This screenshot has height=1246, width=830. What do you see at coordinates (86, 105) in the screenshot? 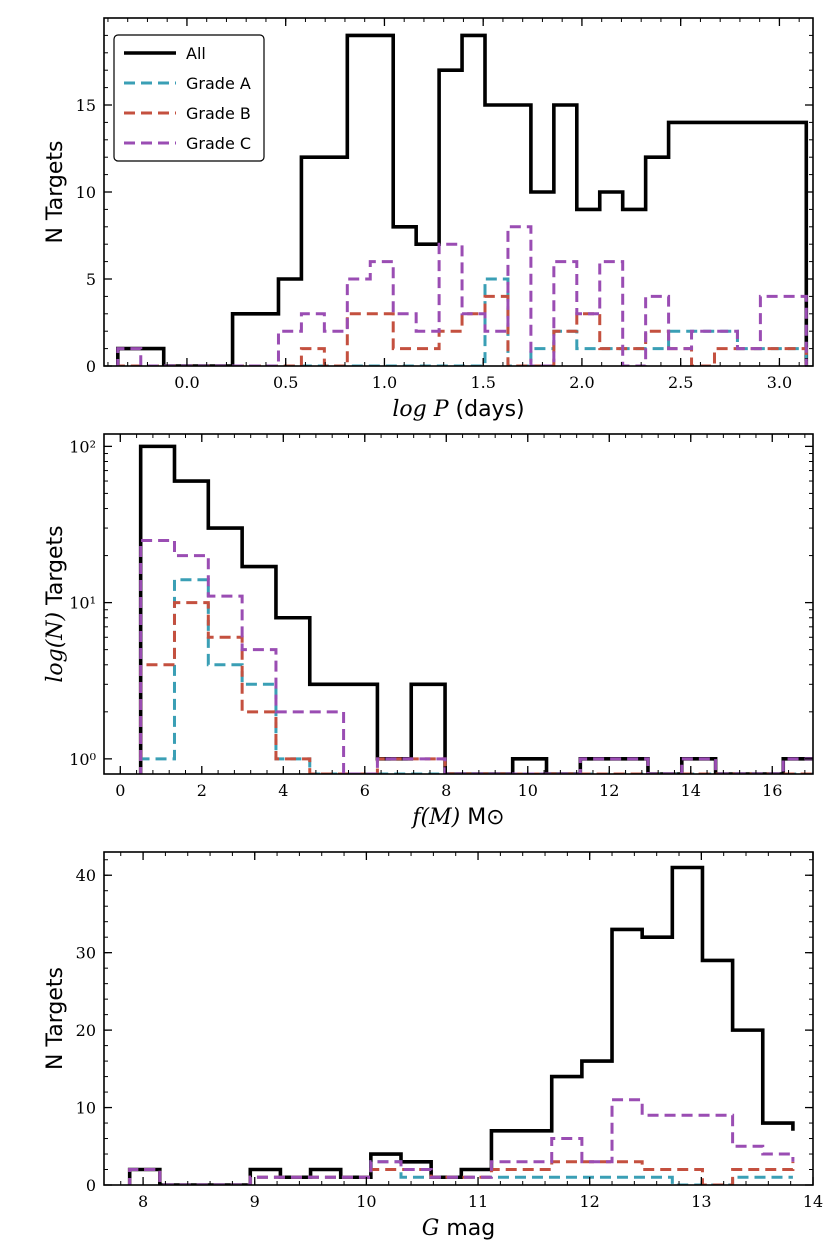
I see `y-tick-label: 15` at bounding box center [86, 105].